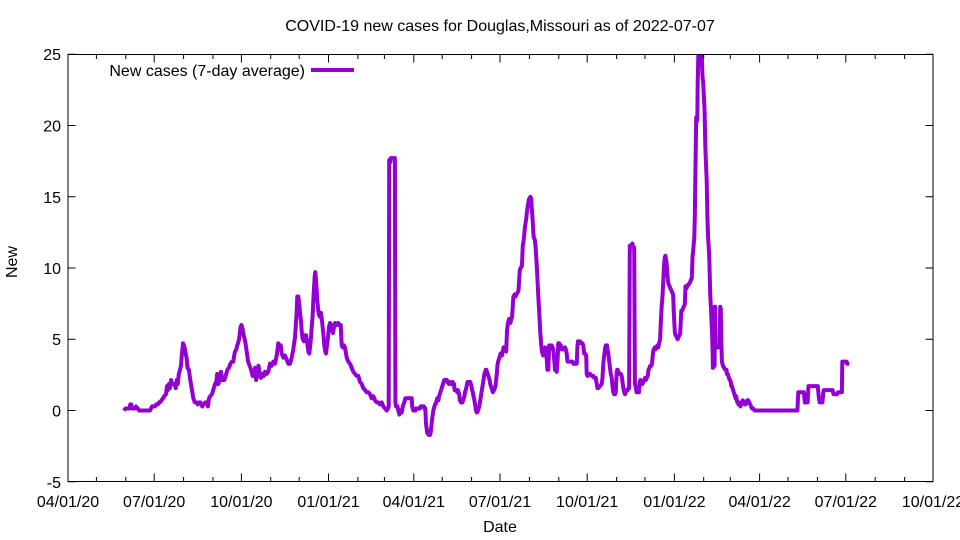 Image resolution: width=960 pixels, height=540 pixels. Describe the element at coordinates (52, 55) in the screenshot. I see `svg-text: 25` at that location.